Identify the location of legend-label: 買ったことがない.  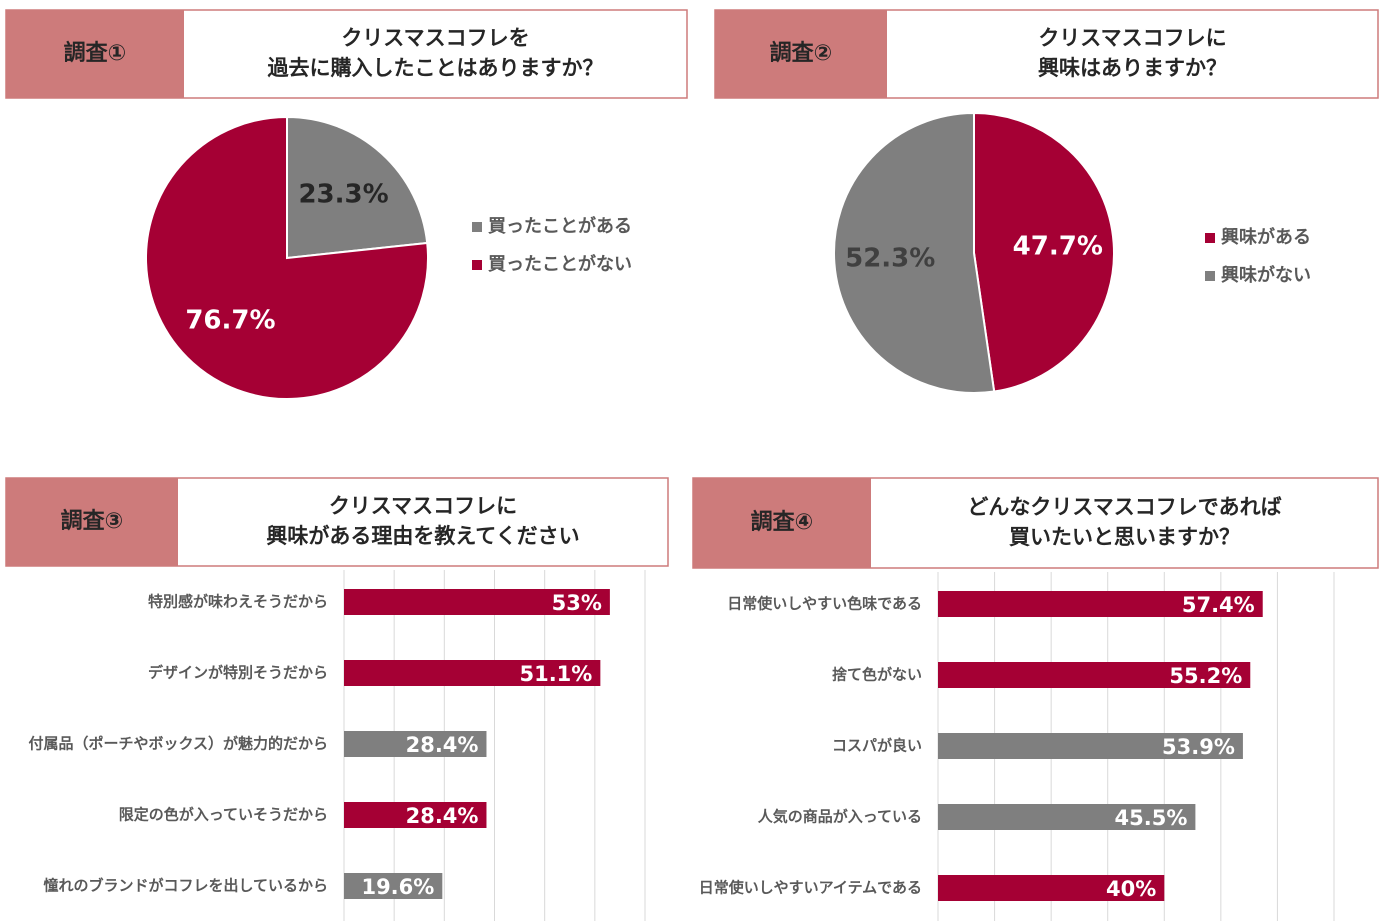
(560, 264).